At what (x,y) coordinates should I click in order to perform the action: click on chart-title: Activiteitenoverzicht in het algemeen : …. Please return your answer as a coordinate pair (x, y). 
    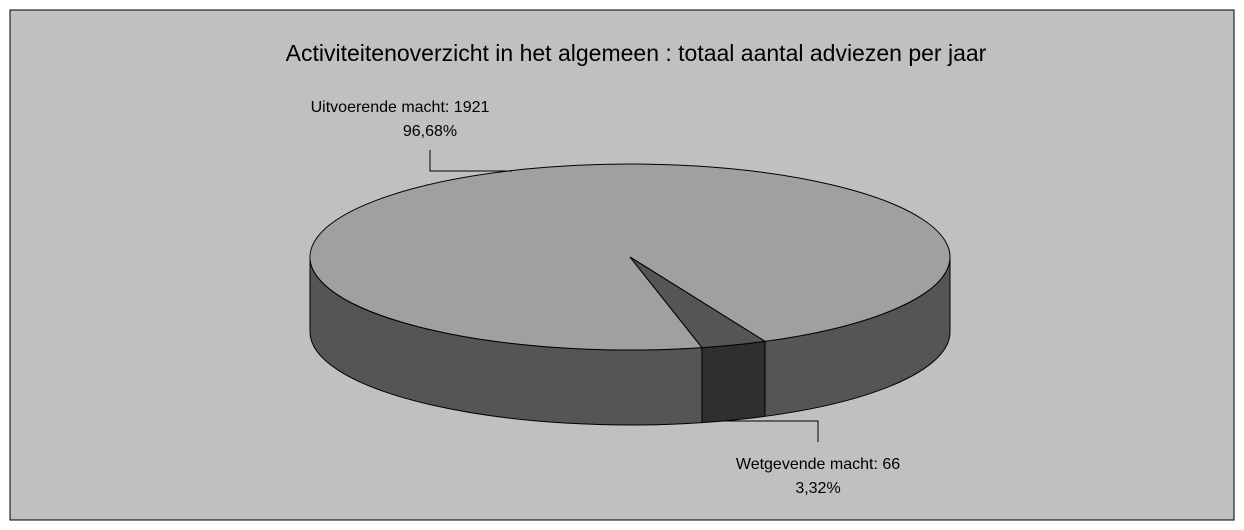
    Looking at the image, I should click on (636, 53).